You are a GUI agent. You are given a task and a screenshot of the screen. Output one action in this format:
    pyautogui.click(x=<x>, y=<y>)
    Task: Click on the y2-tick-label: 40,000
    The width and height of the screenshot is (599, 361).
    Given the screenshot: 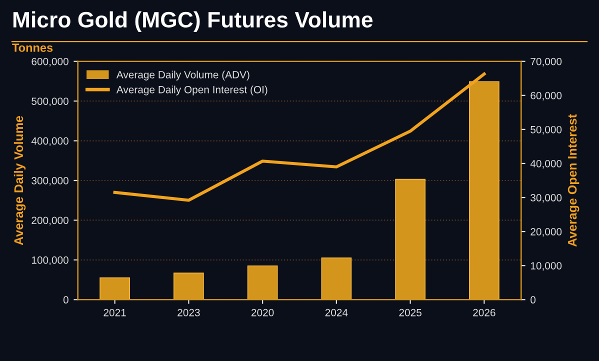 What is the action you would take?
    pyautogui.click(x=546, y=164)
    